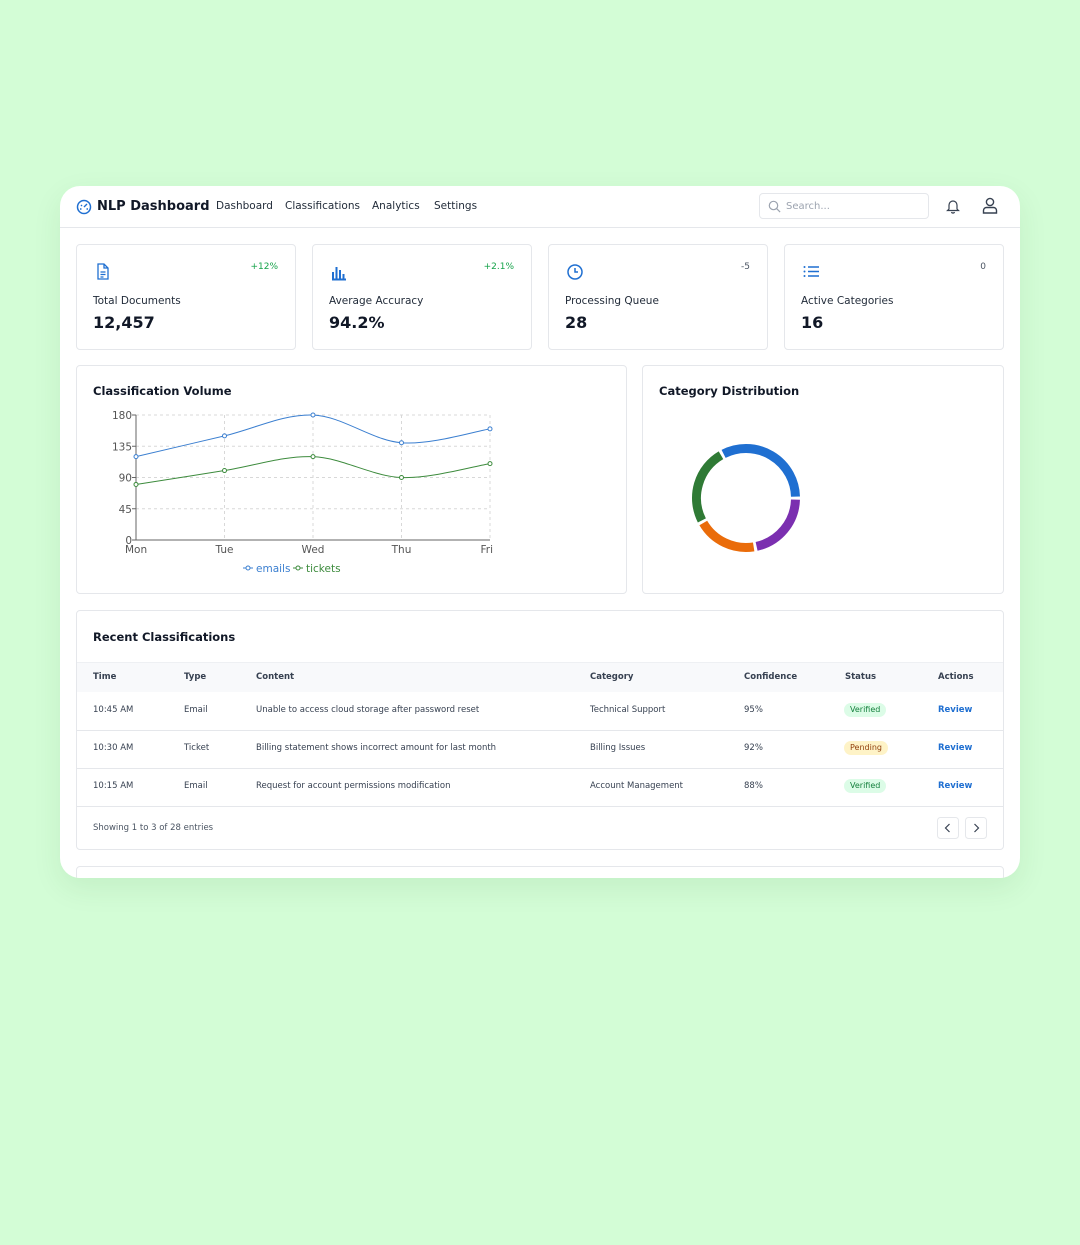  Describe the element at coordinates (113, 786) in the screenshot. I see `table-cell: 10:15 AM` at that location.